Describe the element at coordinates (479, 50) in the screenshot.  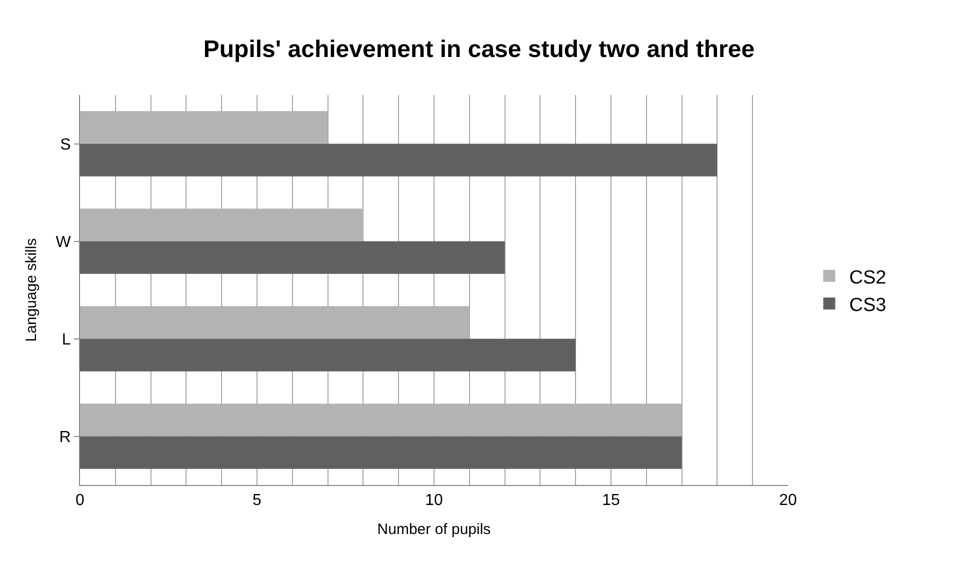
I see `chart-title: Pupils' achievement in case study two and three` at that location.